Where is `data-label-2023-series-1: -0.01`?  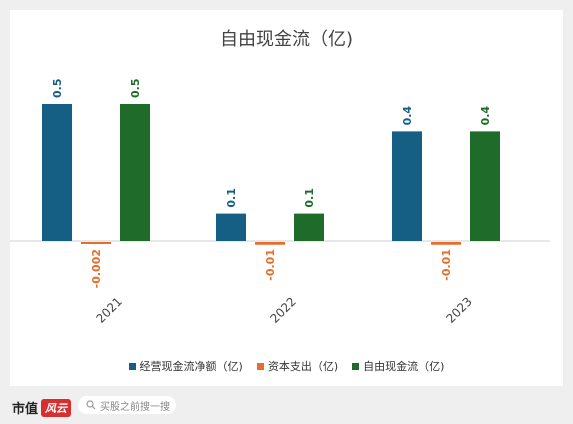 data-label-2023-series-1: -0.01 is located at coordinates (446, 265).